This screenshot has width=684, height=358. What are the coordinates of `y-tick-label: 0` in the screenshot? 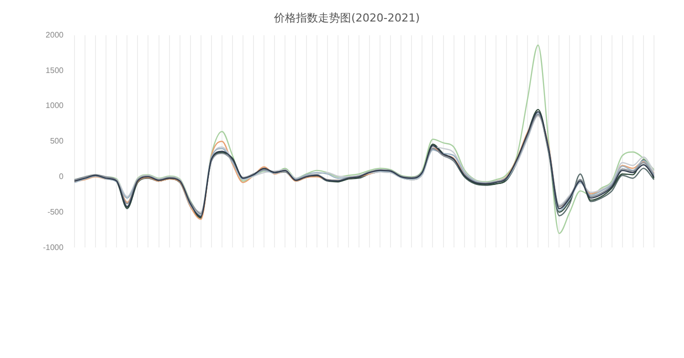 It's located at (61, 177).